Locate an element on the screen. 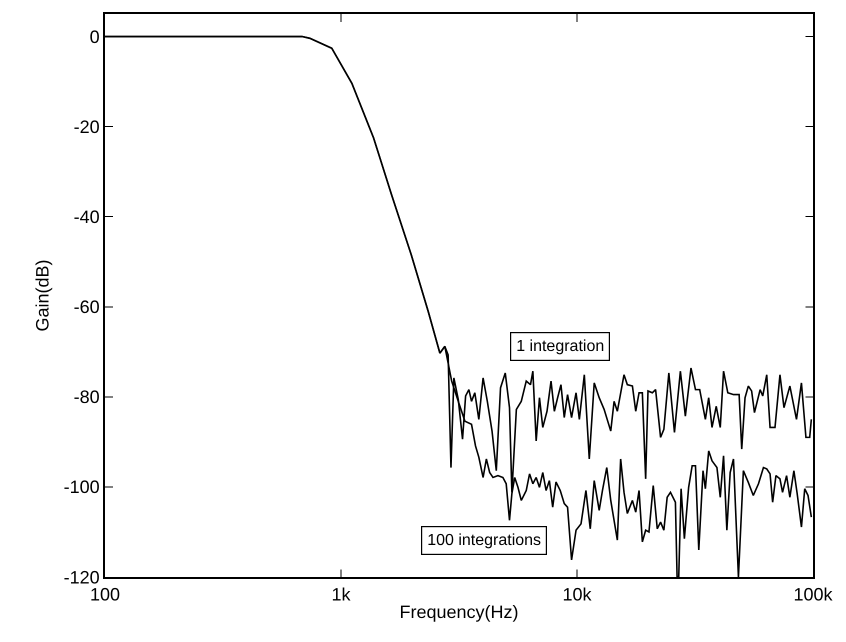 Image resolution: width=846 pixels, height=642 pixels. y-tick-label: -20 is located at coordinates (87, 126).